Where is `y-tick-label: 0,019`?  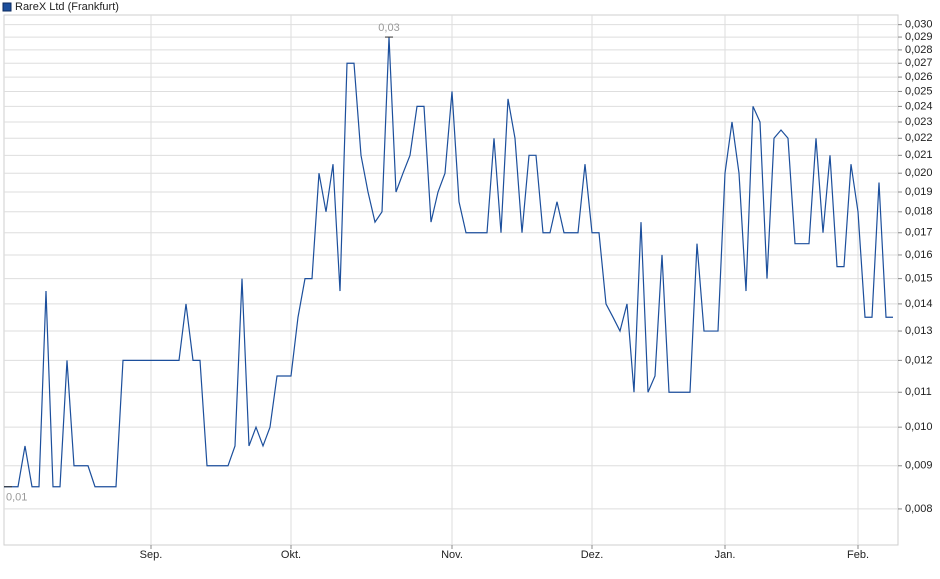 y-tick-label: 0,019 is located at coordinates (919, 192).